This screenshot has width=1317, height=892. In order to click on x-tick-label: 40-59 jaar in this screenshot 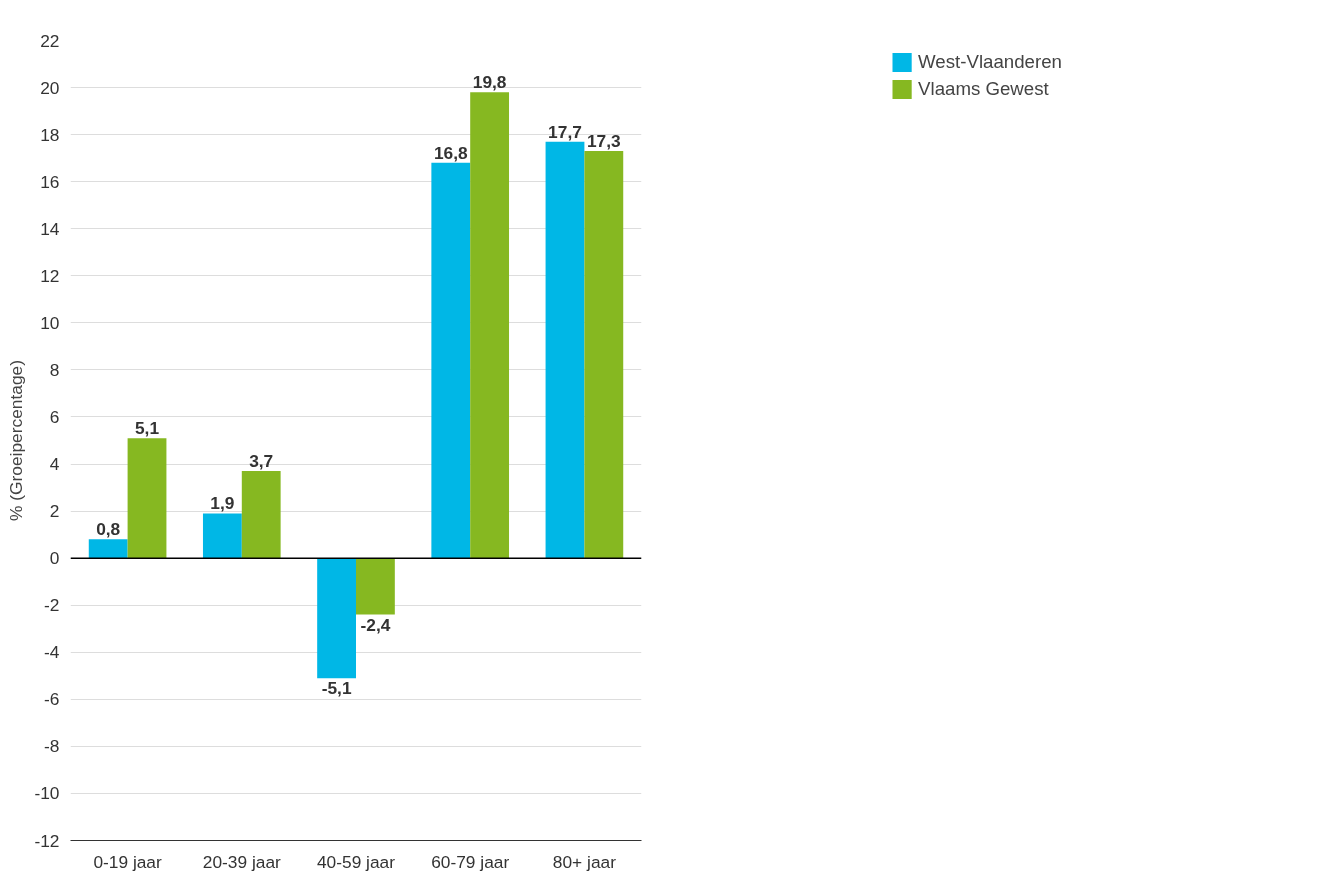, I will do `click(356, 861)`.